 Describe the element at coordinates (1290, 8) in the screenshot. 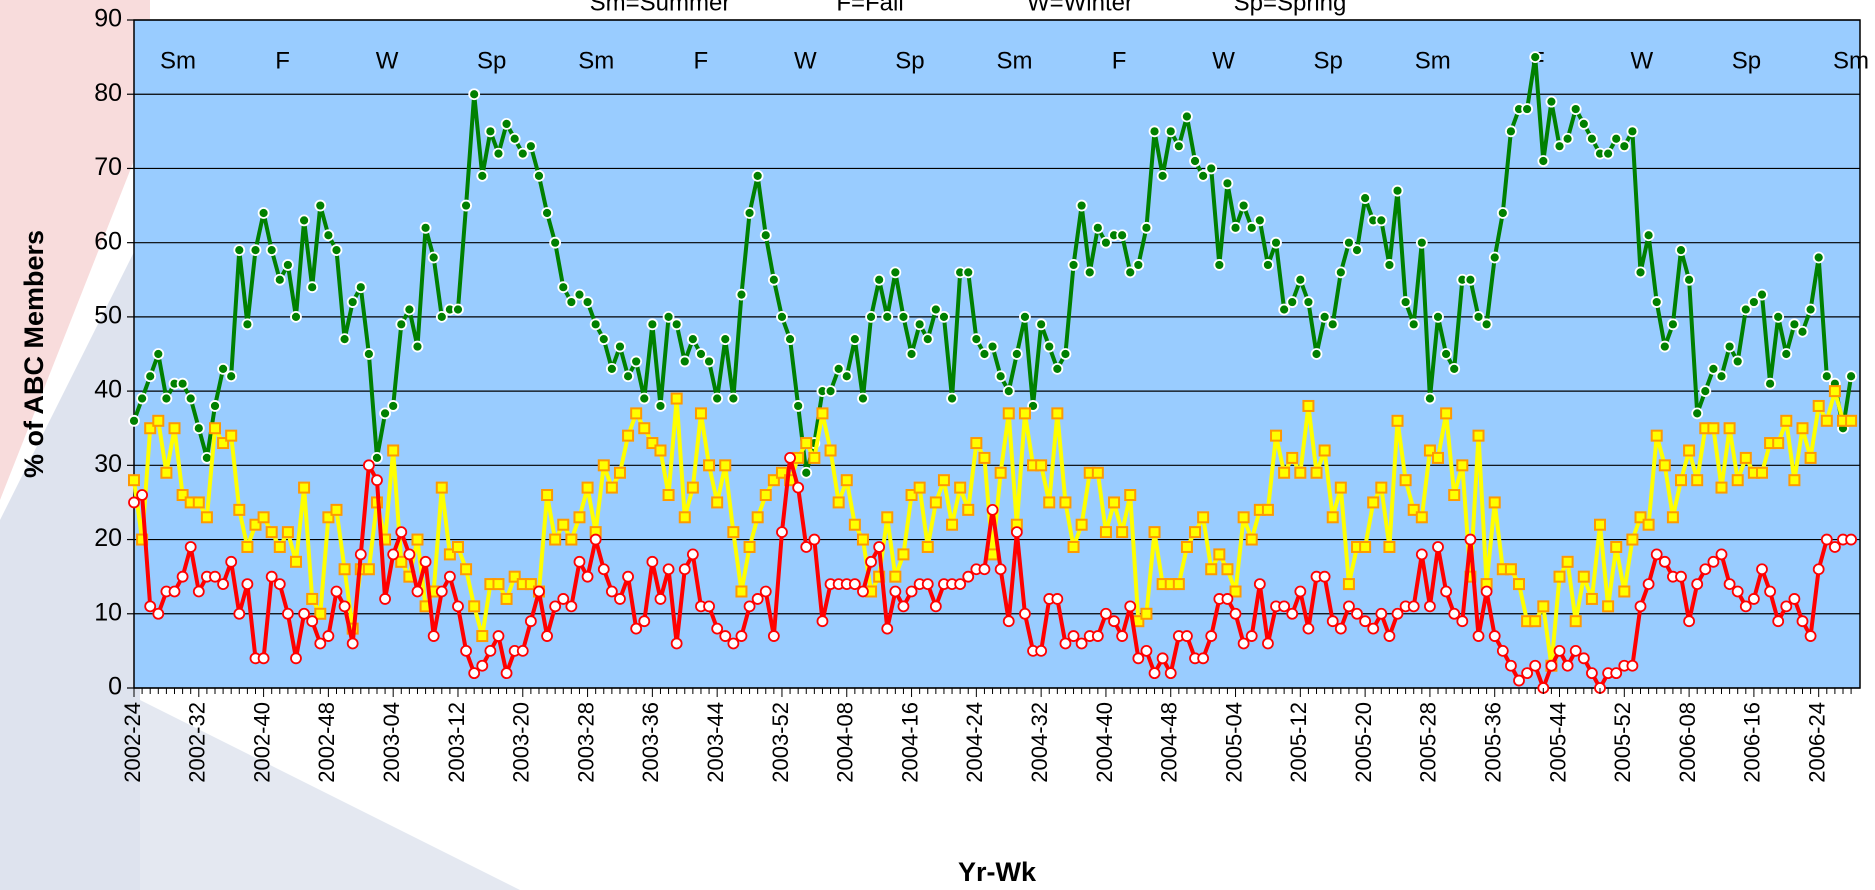

I see `season-key-entry: Sp=Spring` at that location.